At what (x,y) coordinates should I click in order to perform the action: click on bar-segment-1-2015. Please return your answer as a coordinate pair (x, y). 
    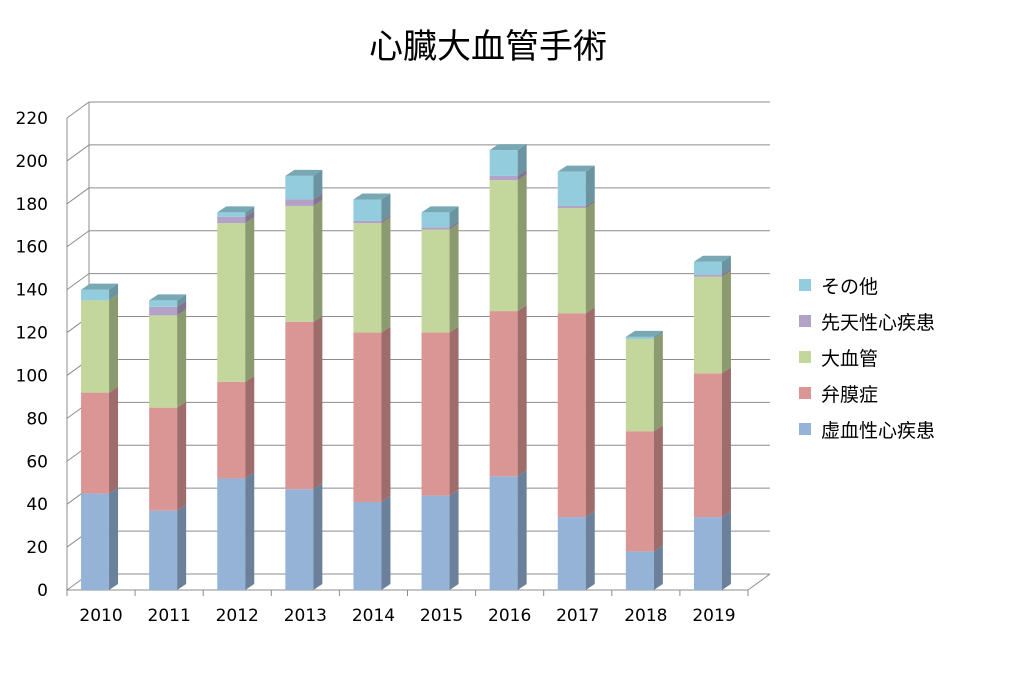
    Looking at the image, I should click on (440, 539).